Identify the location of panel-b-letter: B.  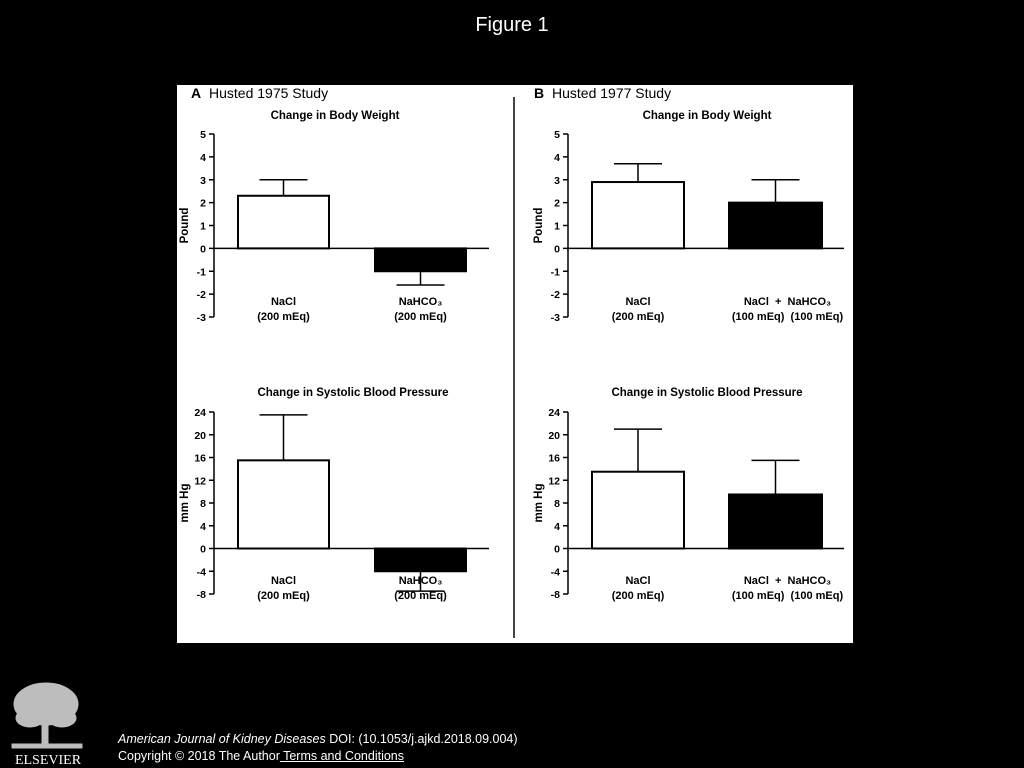
(539, 93).